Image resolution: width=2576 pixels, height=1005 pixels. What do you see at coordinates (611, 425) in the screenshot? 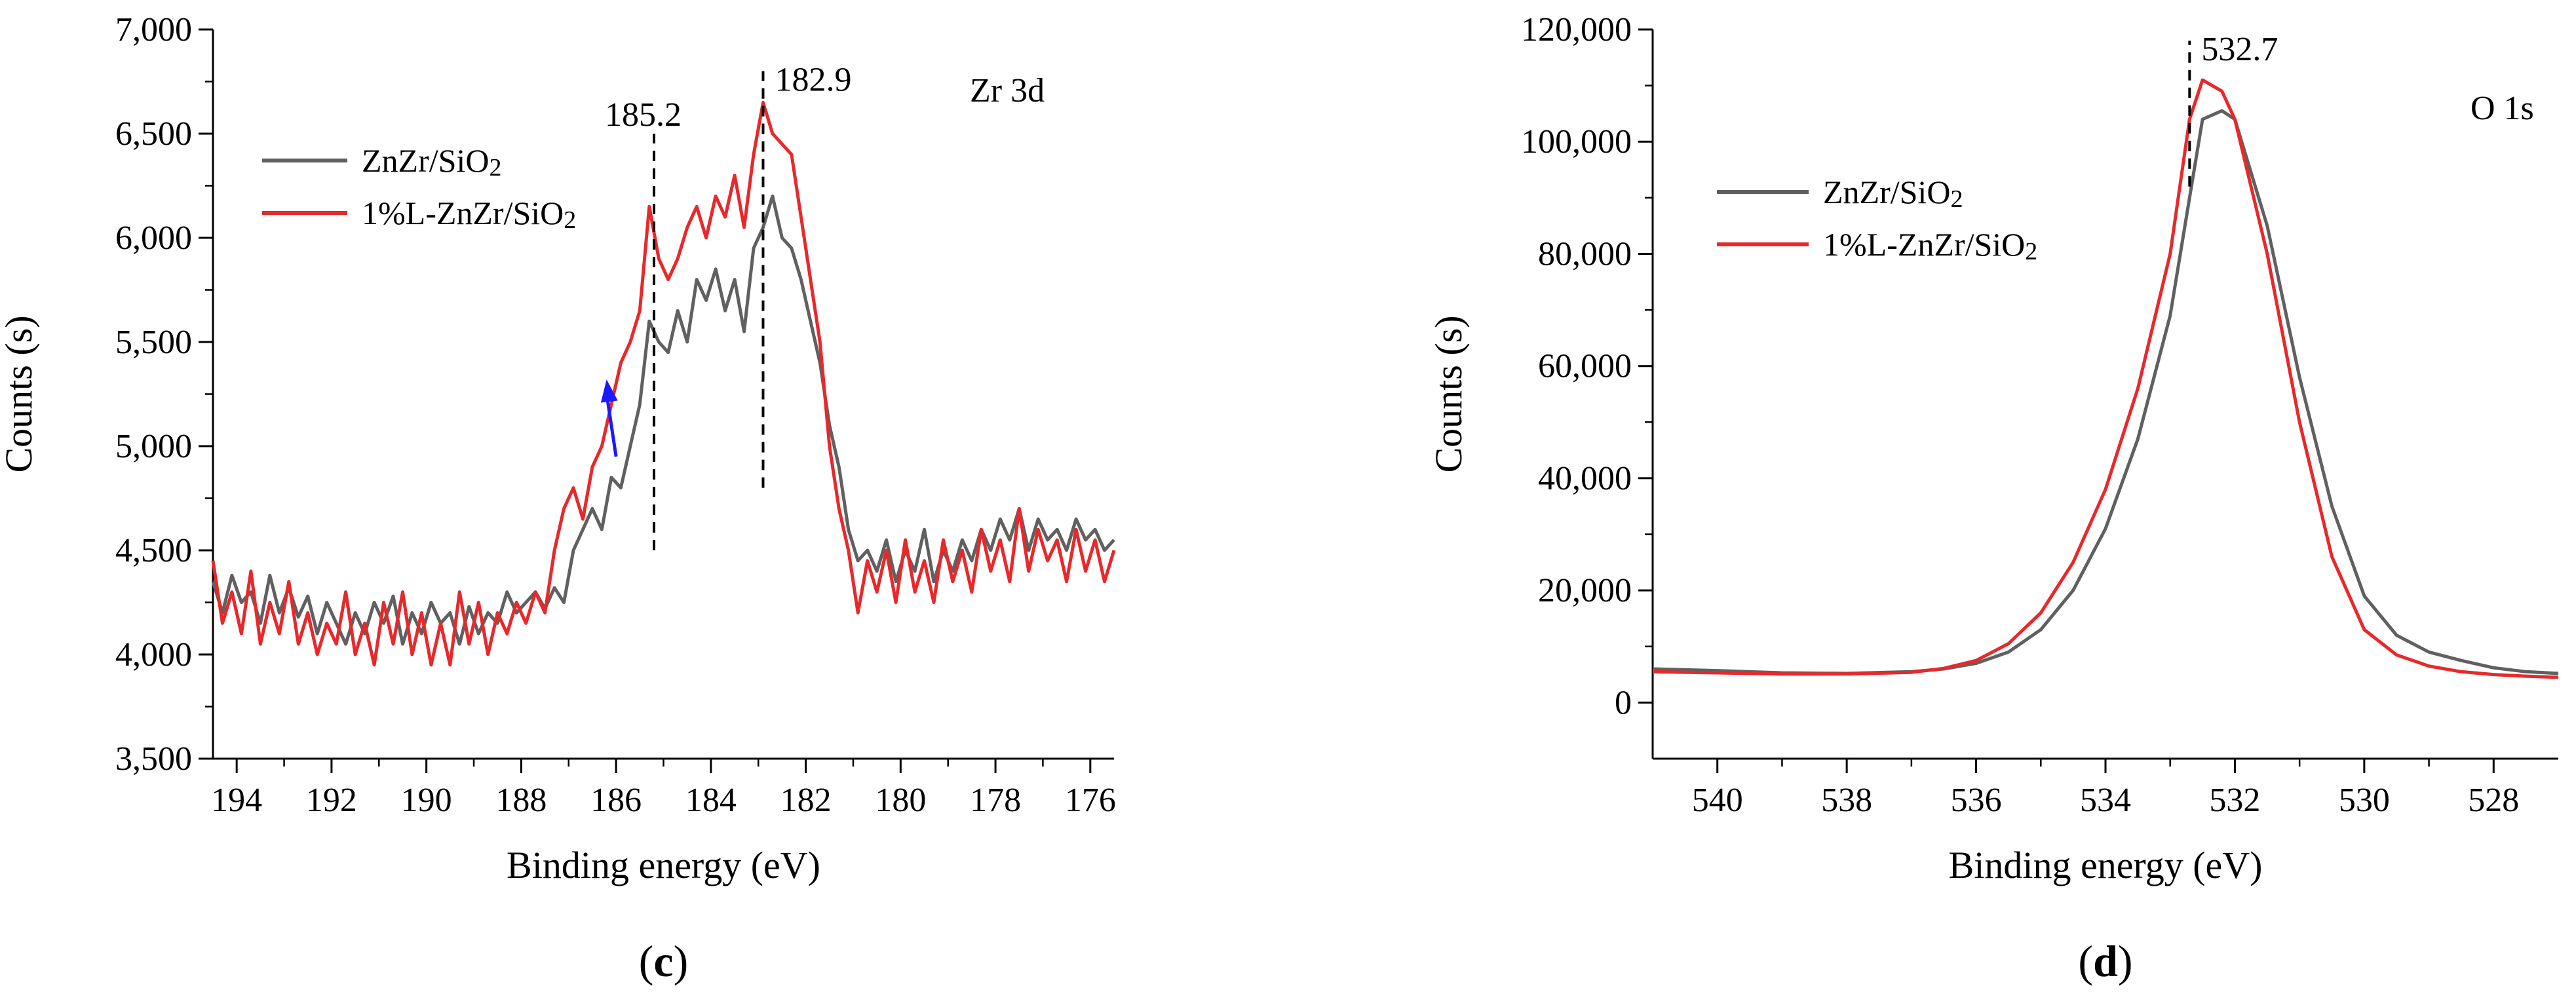
I see `shift-arrow-shaft` at bounding box center [611, 425].